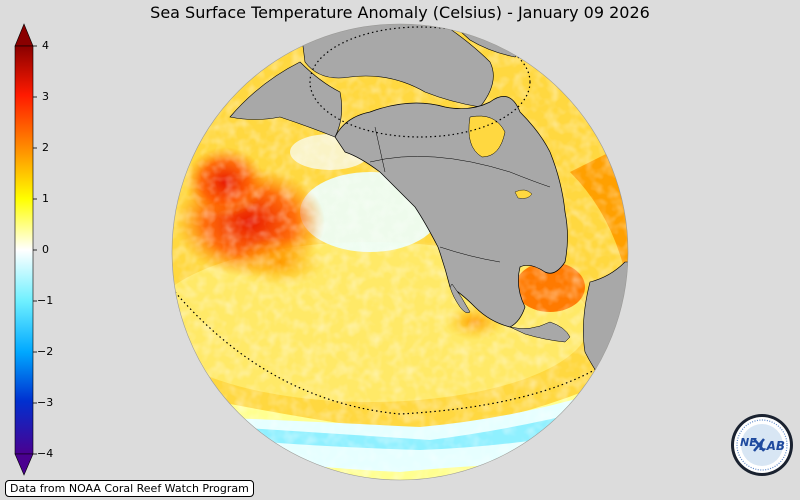 Image resolution: width=800 pixels, height=500 pixels. I want to click on colorbar-max-arrow, so click(24, 35).